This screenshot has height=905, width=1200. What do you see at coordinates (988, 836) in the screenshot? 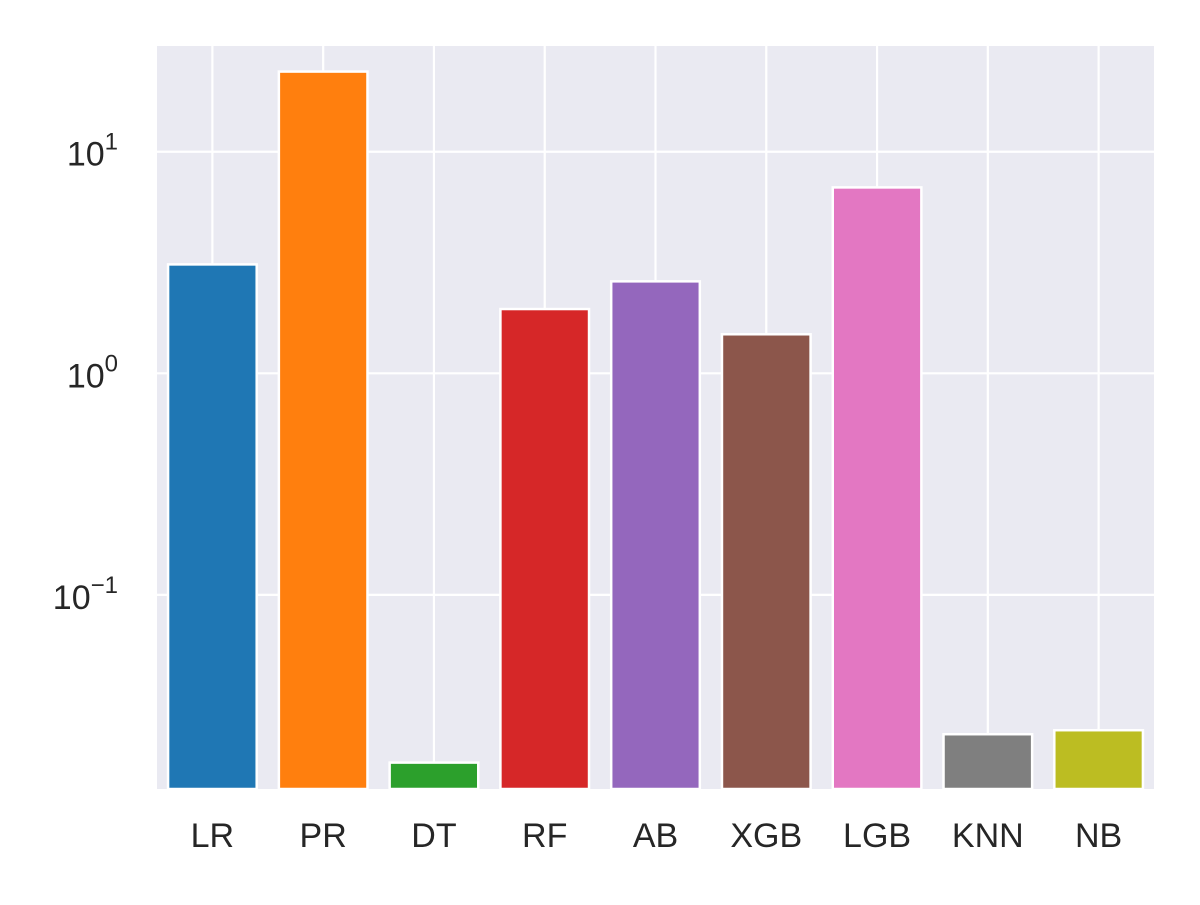
I see `x-tick-label: KNN` at bounding box center [988, 836].